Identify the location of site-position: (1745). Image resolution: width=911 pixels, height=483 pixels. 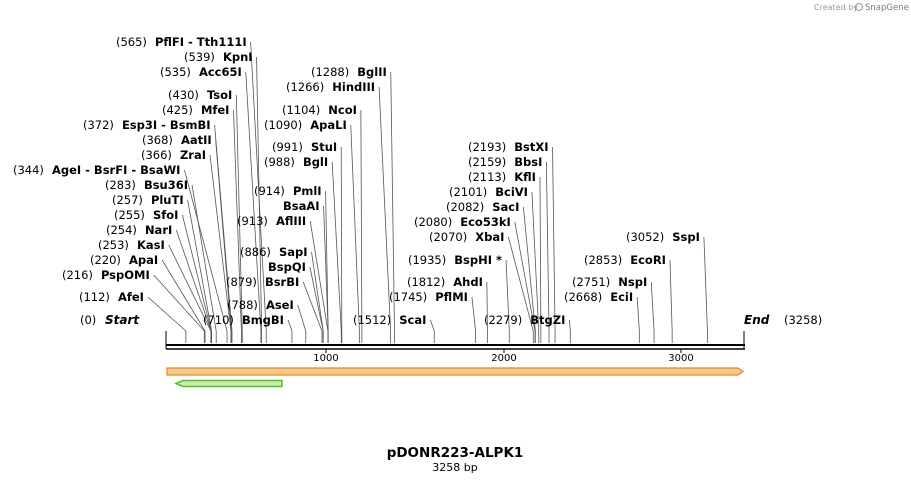
(408, 297).